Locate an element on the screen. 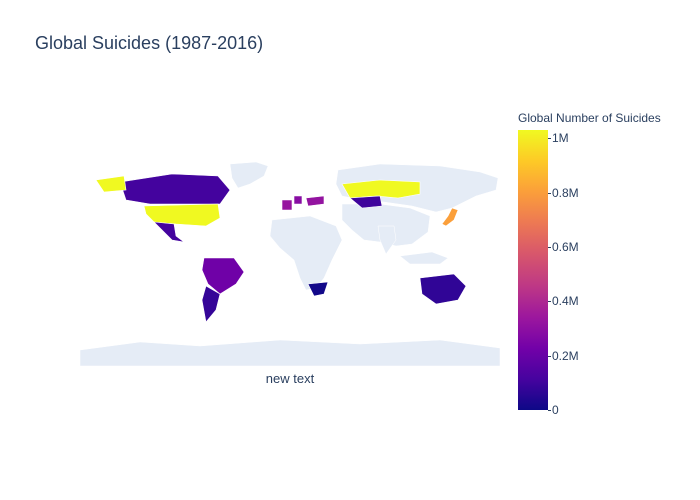 This screenshot has width=700, height=500. region-japan is located at coordinates (450, 217).